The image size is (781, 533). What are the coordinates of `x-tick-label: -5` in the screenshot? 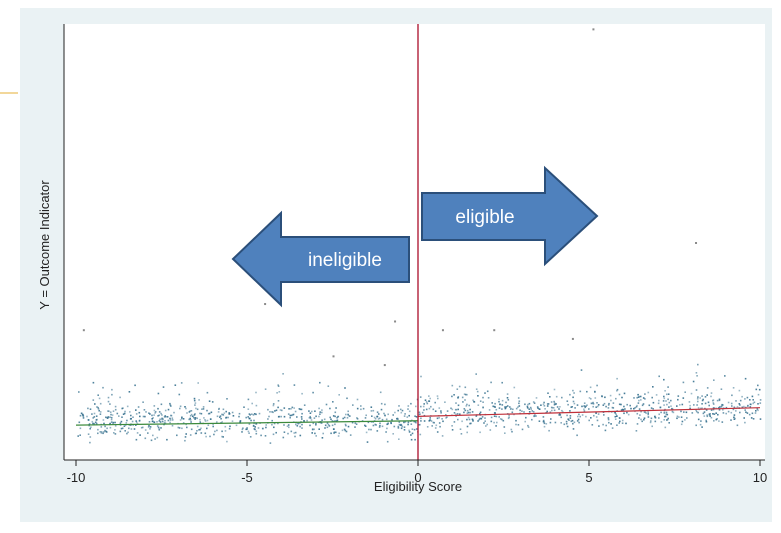 It's located at (247, 477).